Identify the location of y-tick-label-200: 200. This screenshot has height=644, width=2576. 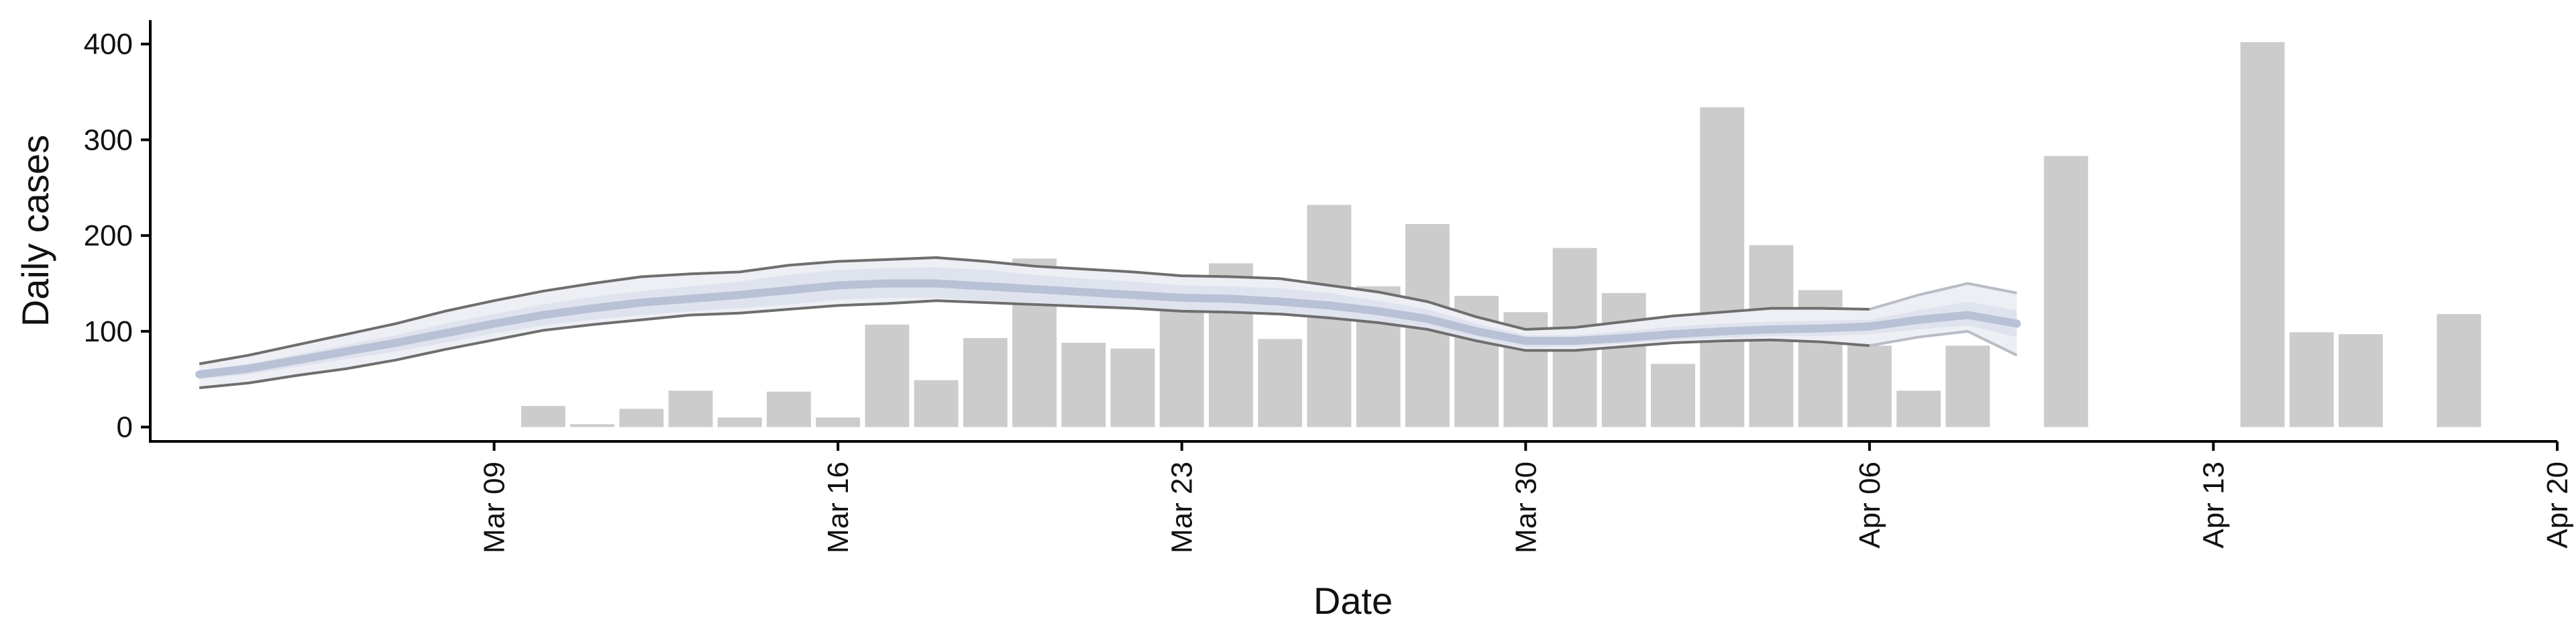
(108, 235).